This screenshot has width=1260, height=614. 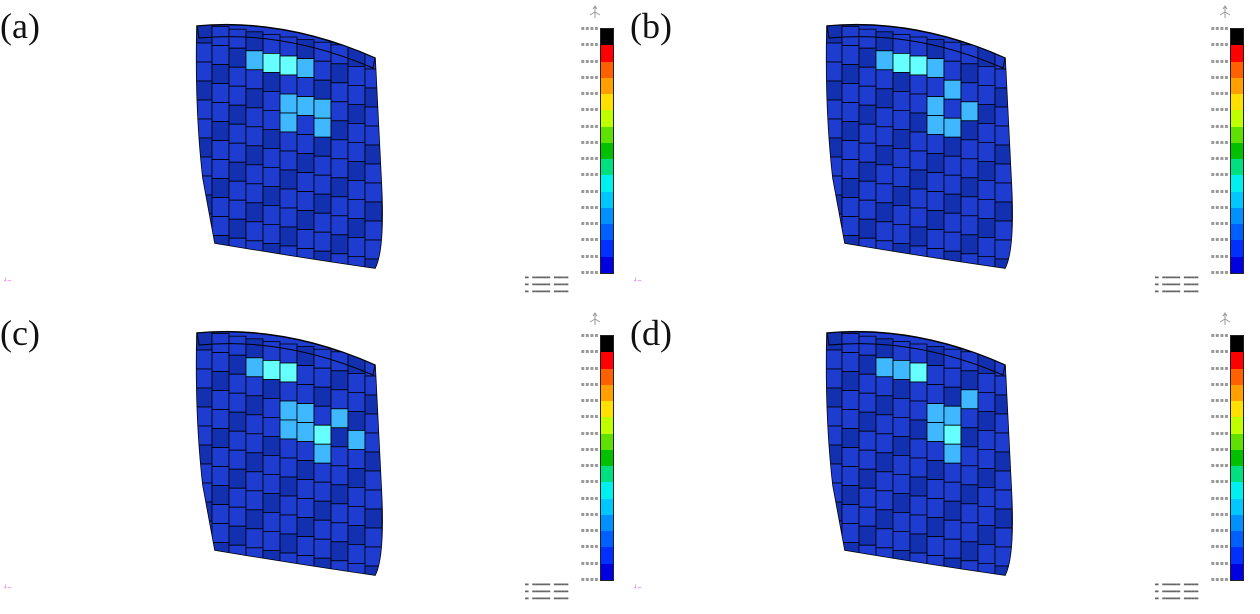 What do you see at coordinates (919, 453) in the screenshot?
I see `mesh-elements` at bounding box center [919, 453].